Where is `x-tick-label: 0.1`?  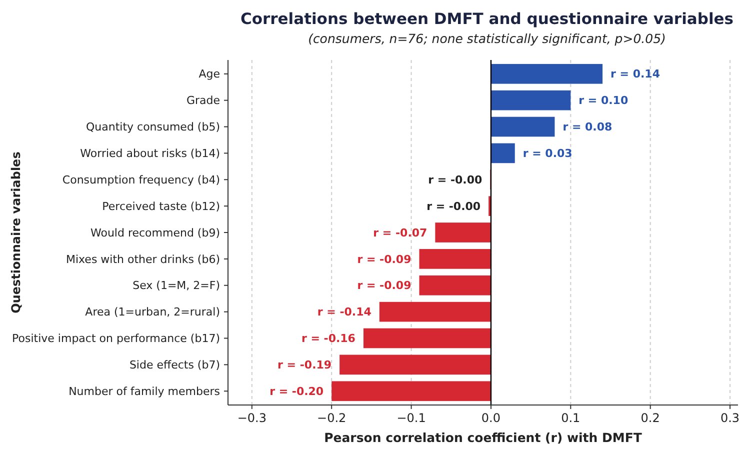
x-tick-label: 0.1 is located at coordinates (570, 418).